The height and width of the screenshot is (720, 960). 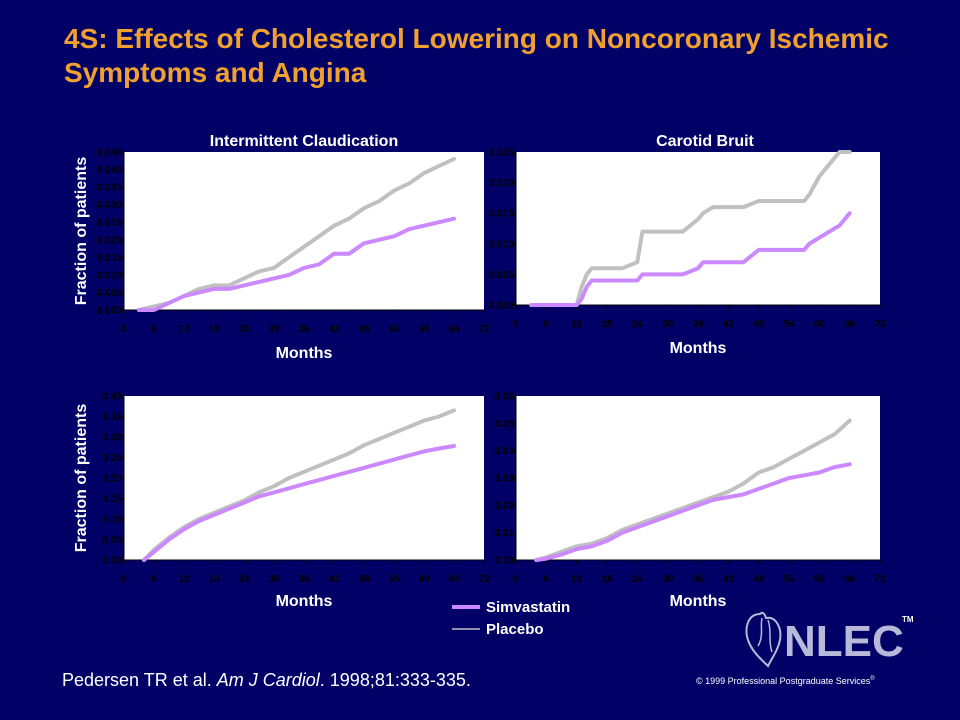 What do you see at coordinates (763, 639) in the screenshot?
I see `heart-icon` at bounding box center [763, 639].